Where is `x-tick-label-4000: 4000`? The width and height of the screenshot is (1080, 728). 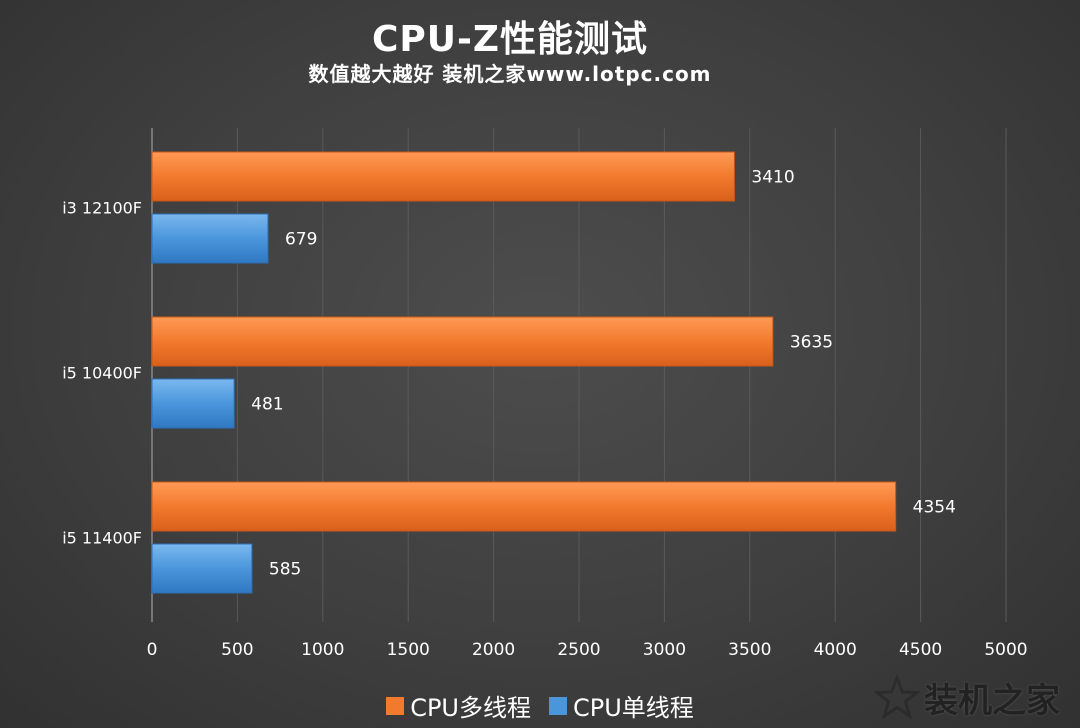 x-tick-label-4000: 4000 is located at coordinates (835, 650).